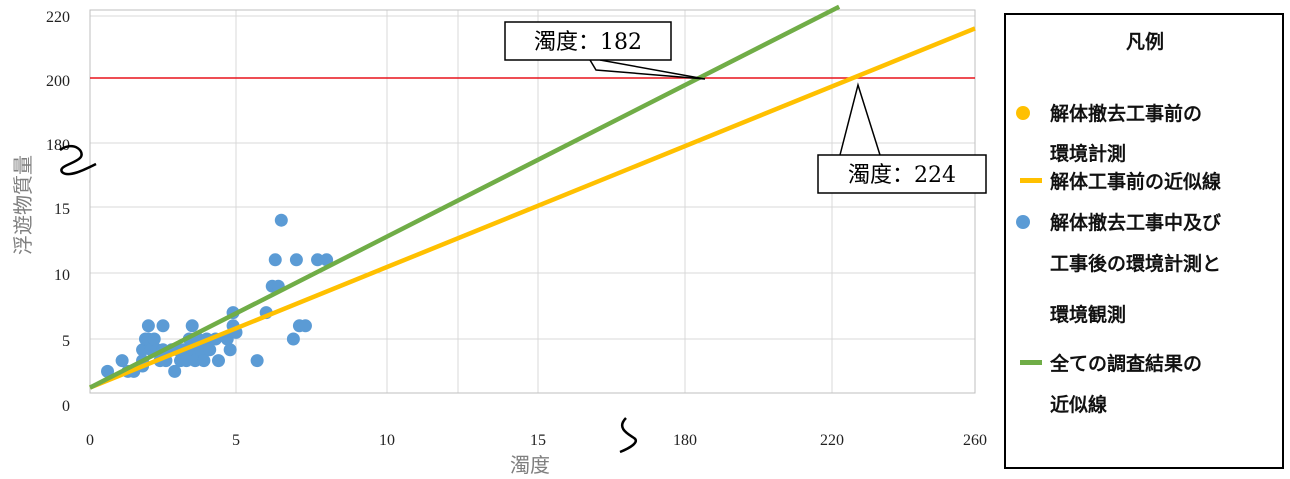 Image resolution: width=1290 pixels, height=479 pixels. What do you see at coordinates (902, 138) in the screenshot?
I see `callout: 濁度：224` at bounding box center [902, 138].